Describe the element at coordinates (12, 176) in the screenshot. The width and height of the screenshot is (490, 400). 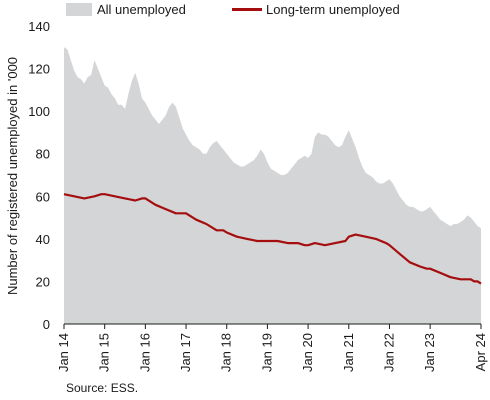
I see `y-axis-label: Number of registered unemployed in '000` at that location.